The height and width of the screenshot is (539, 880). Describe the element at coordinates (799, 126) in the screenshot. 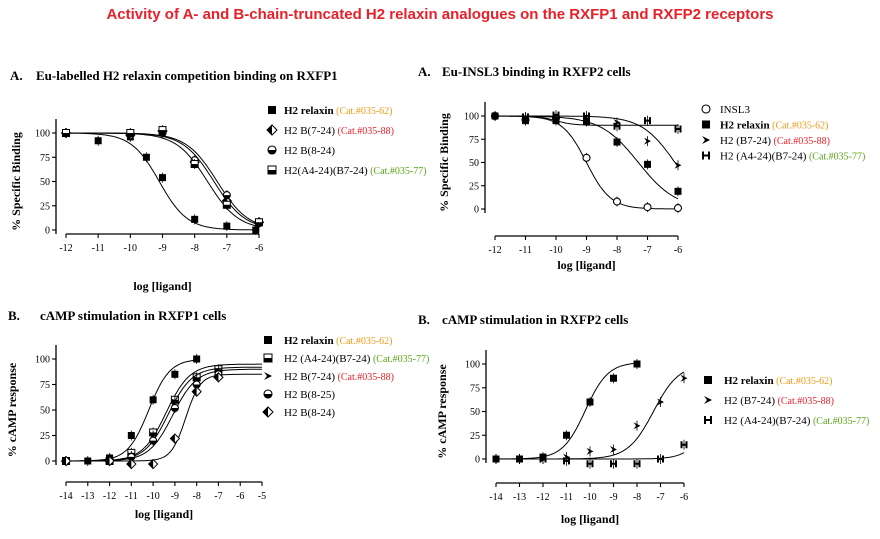

I see `legend-catalog-number: (Cat.#035-62)` at that location.